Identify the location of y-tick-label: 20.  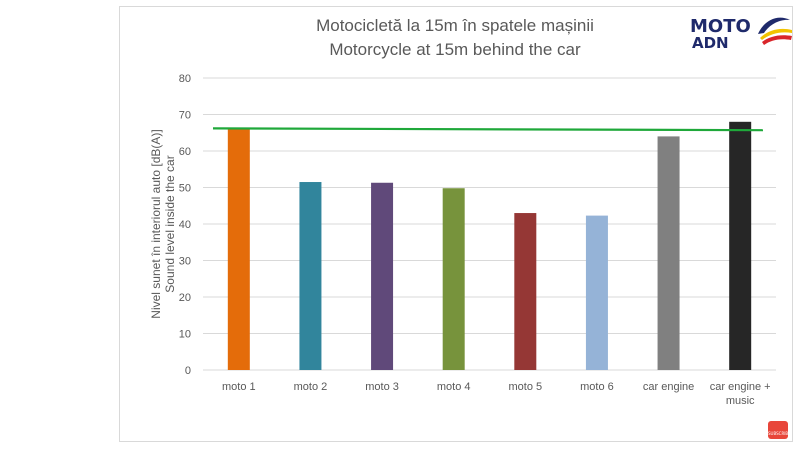
(185, 298).